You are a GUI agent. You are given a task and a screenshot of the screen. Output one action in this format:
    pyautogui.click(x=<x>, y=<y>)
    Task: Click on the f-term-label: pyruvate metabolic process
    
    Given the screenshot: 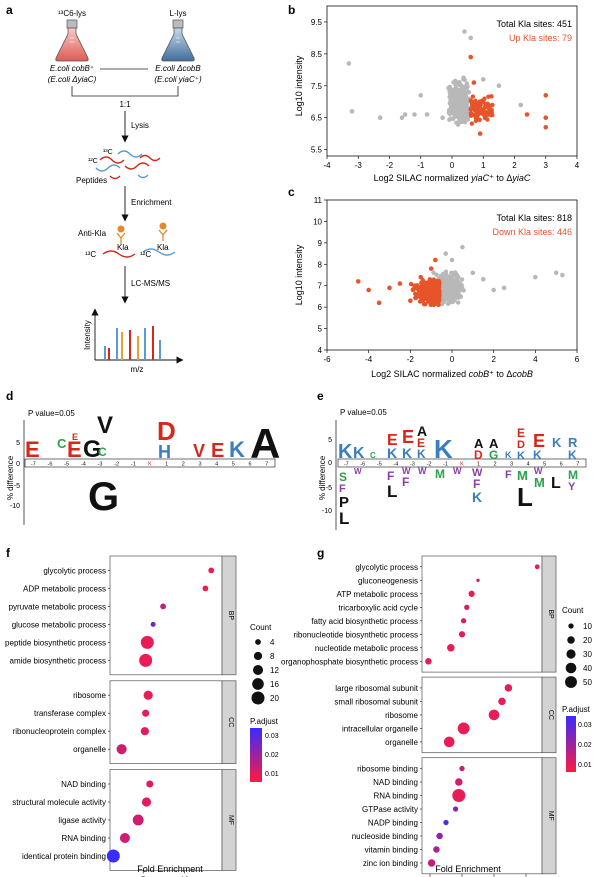 What is the action you would take?
    pyautogui.click(x=57, y=606)
    